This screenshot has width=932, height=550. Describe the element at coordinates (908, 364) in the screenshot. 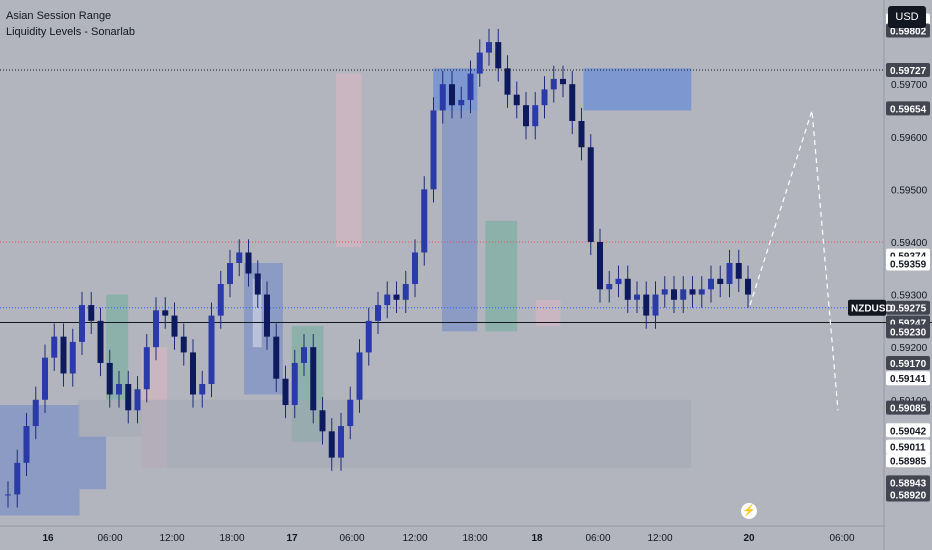

I see `price-label-9: 0.59170` at that location.